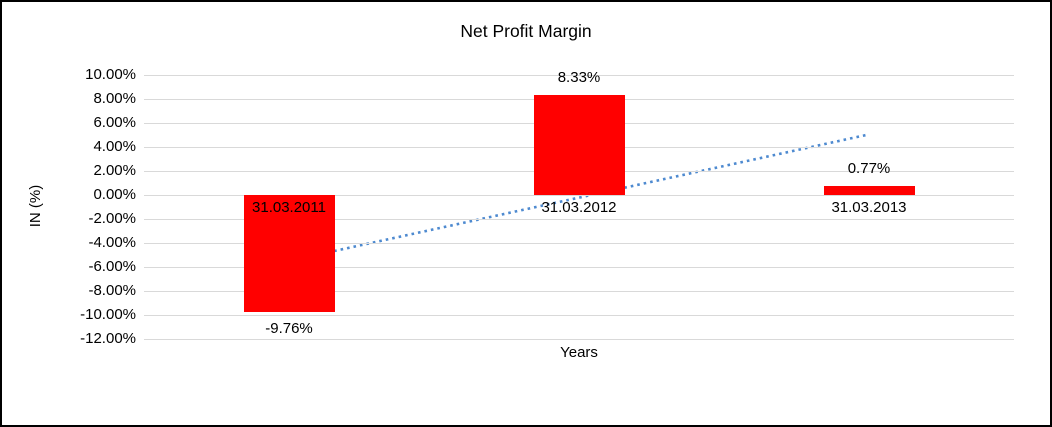 Image resolution: width=1052 pixels, height=427 pixels. Describe the element at coordinates (579, 78) in the screenshot. I see `data-label: 8.33%` at that location.